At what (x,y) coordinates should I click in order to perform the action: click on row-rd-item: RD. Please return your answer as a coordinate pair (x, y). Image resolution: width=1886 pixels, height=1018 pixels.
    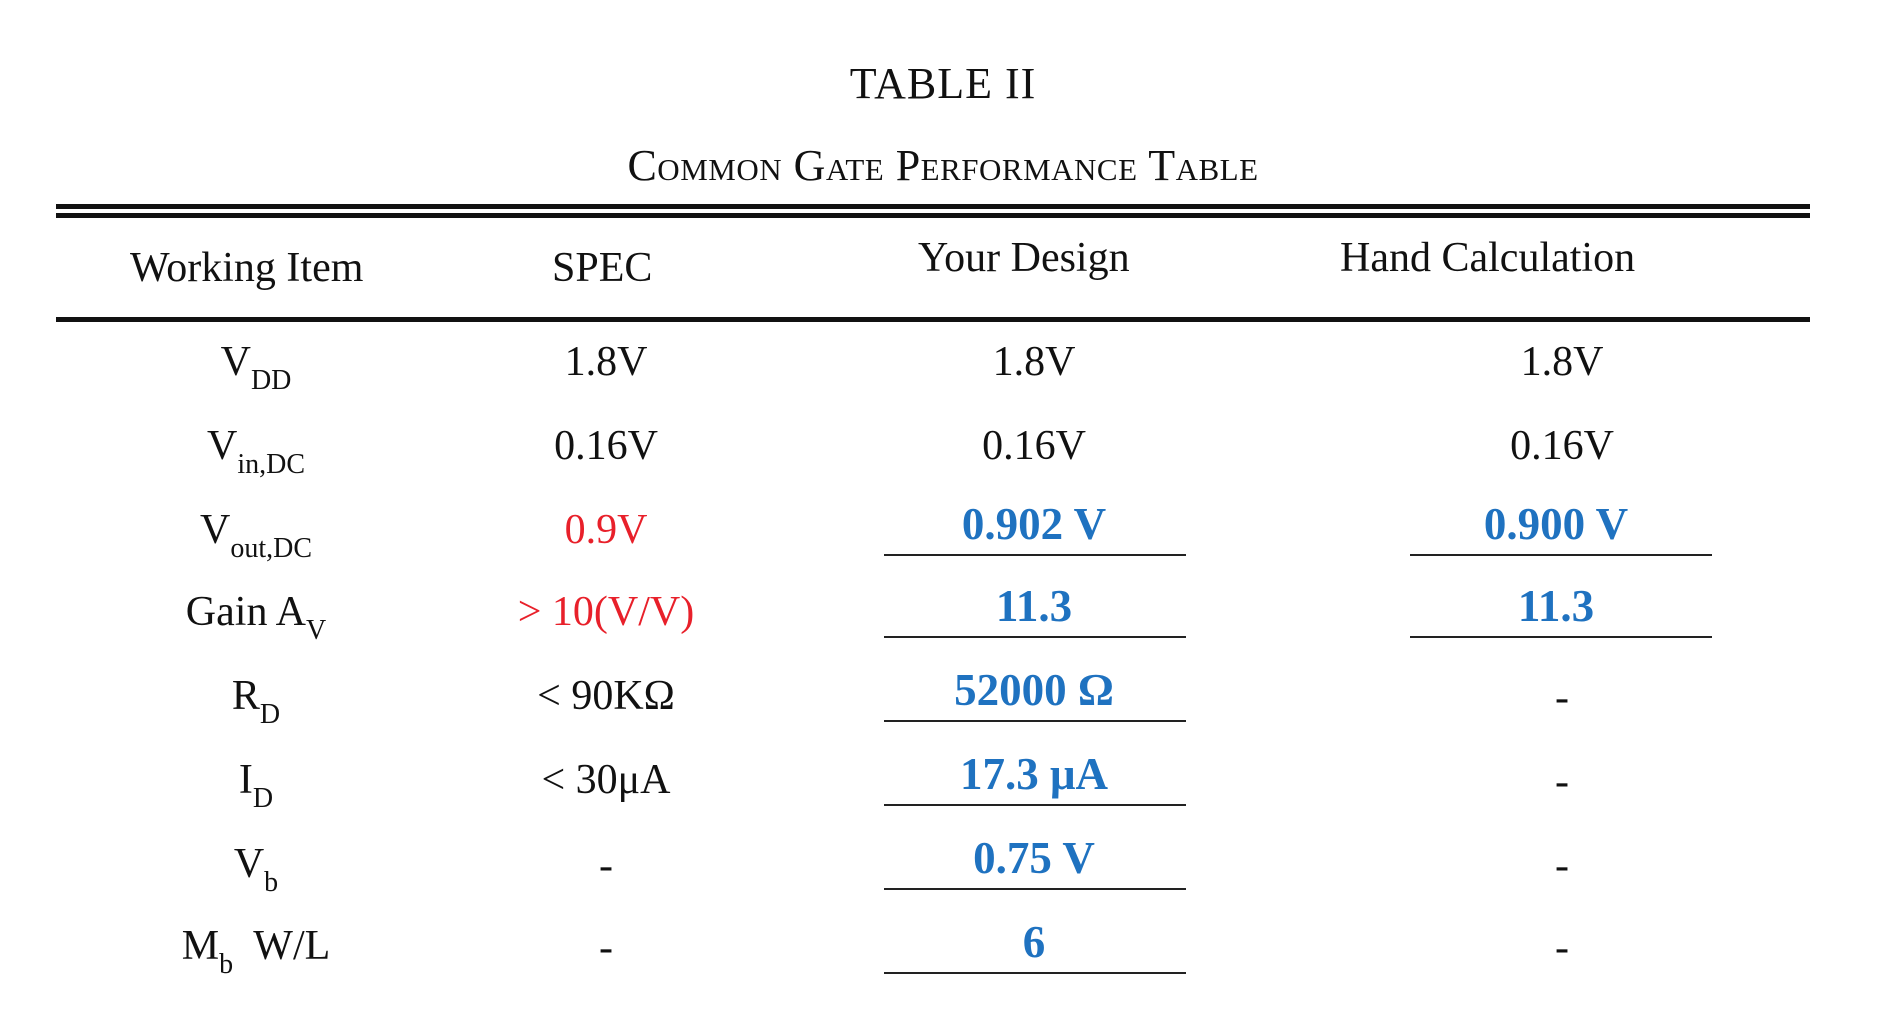
    Looking at the image, I should click on (256, 696).